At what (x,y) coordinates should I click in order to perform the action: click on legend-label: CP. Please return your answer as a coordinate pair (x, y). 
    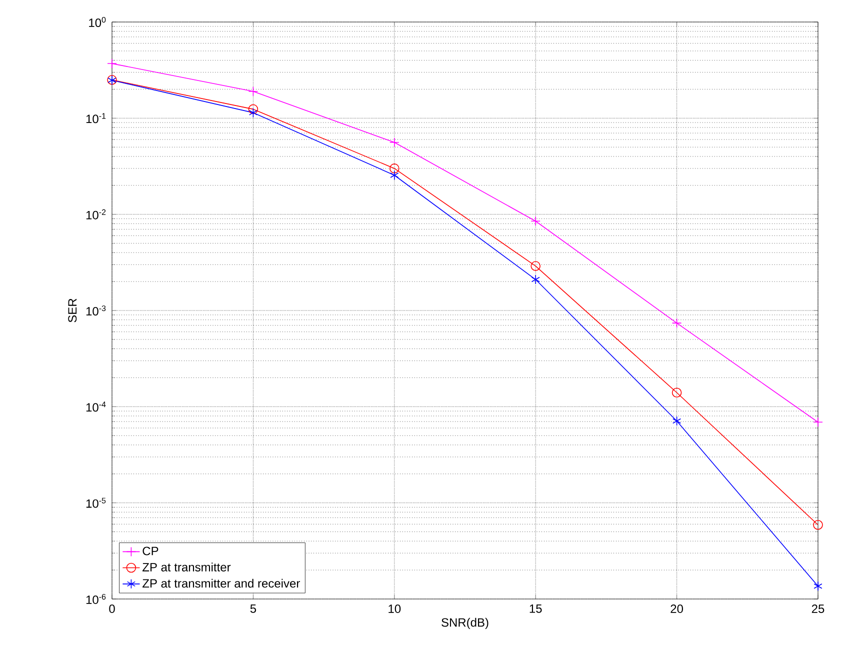
    Looking at the image, I should click on (150, 551).